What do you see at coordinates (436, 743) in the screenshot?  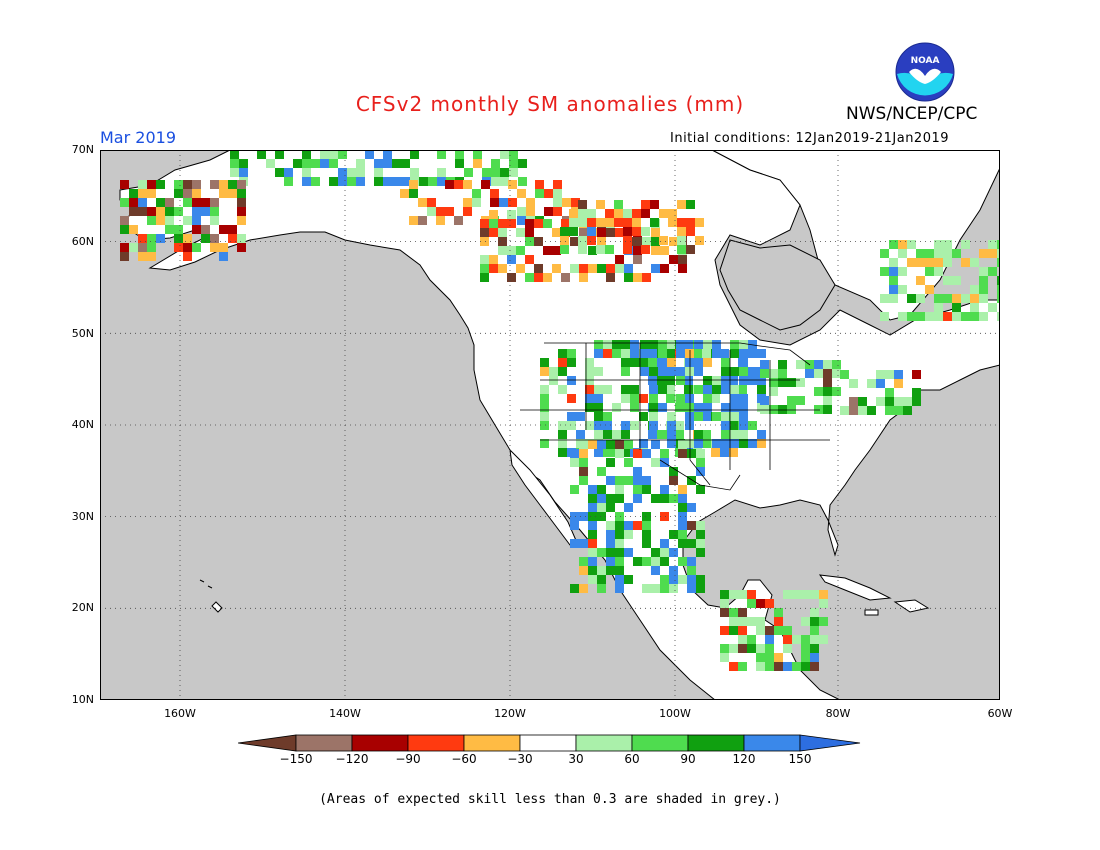 I see `colorbar-box` at bounding box center [436, 743].